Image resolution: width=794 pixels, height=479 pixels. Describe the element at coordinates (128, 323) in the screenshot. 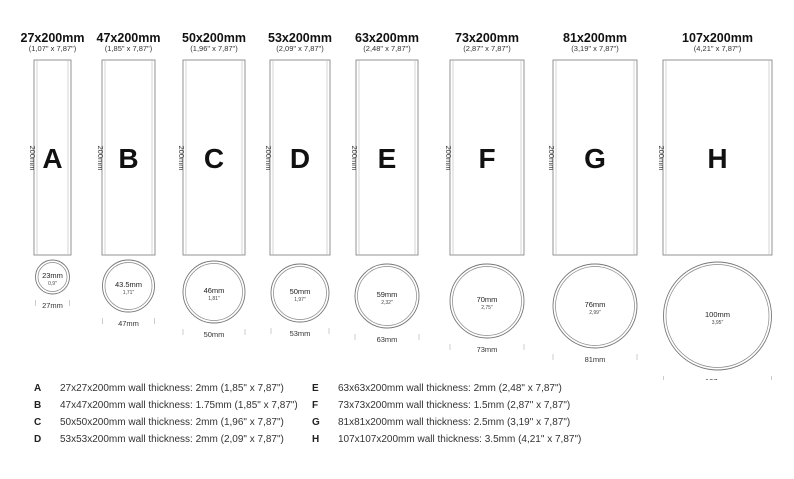

I see `tube-outer-diameter-b: 47mm` at that location.